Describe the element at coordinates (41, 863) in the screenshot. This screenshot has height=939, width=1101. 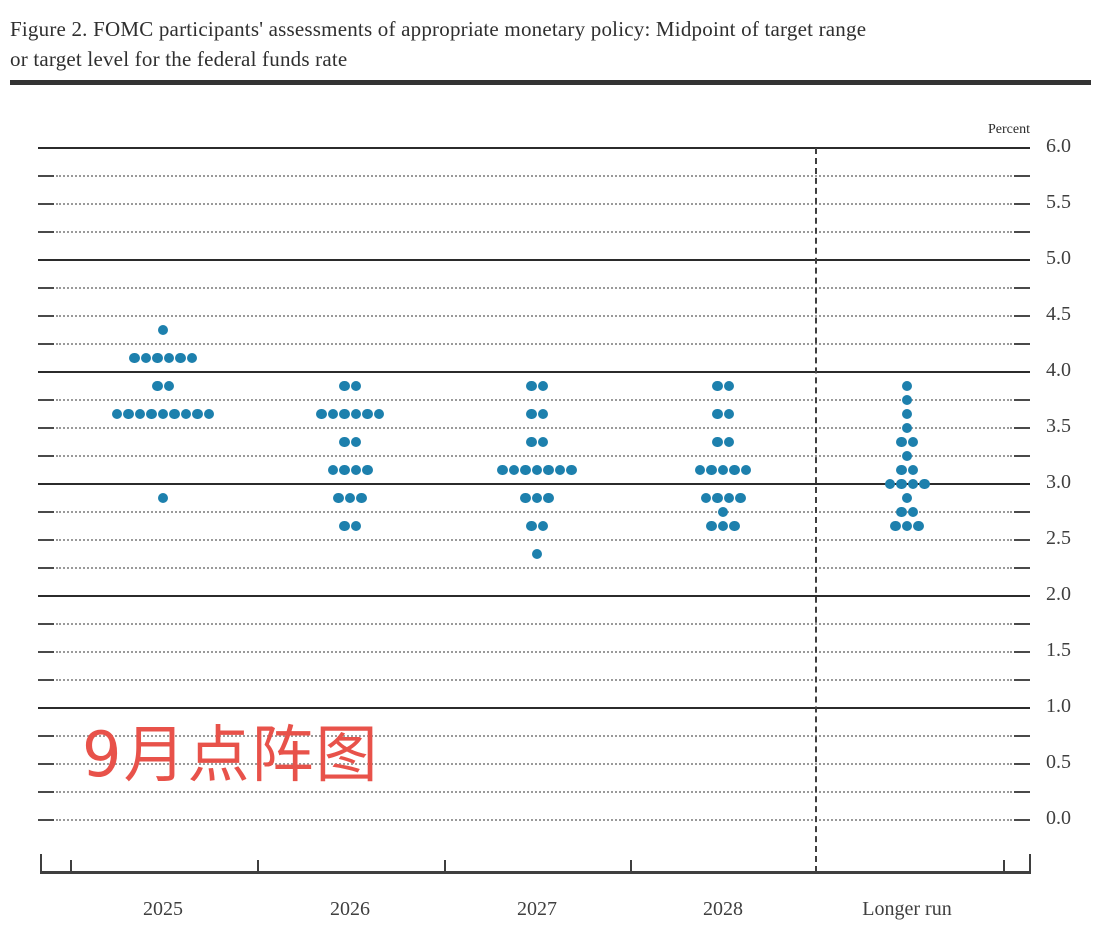
I see `x-axis-left-end` at that location.